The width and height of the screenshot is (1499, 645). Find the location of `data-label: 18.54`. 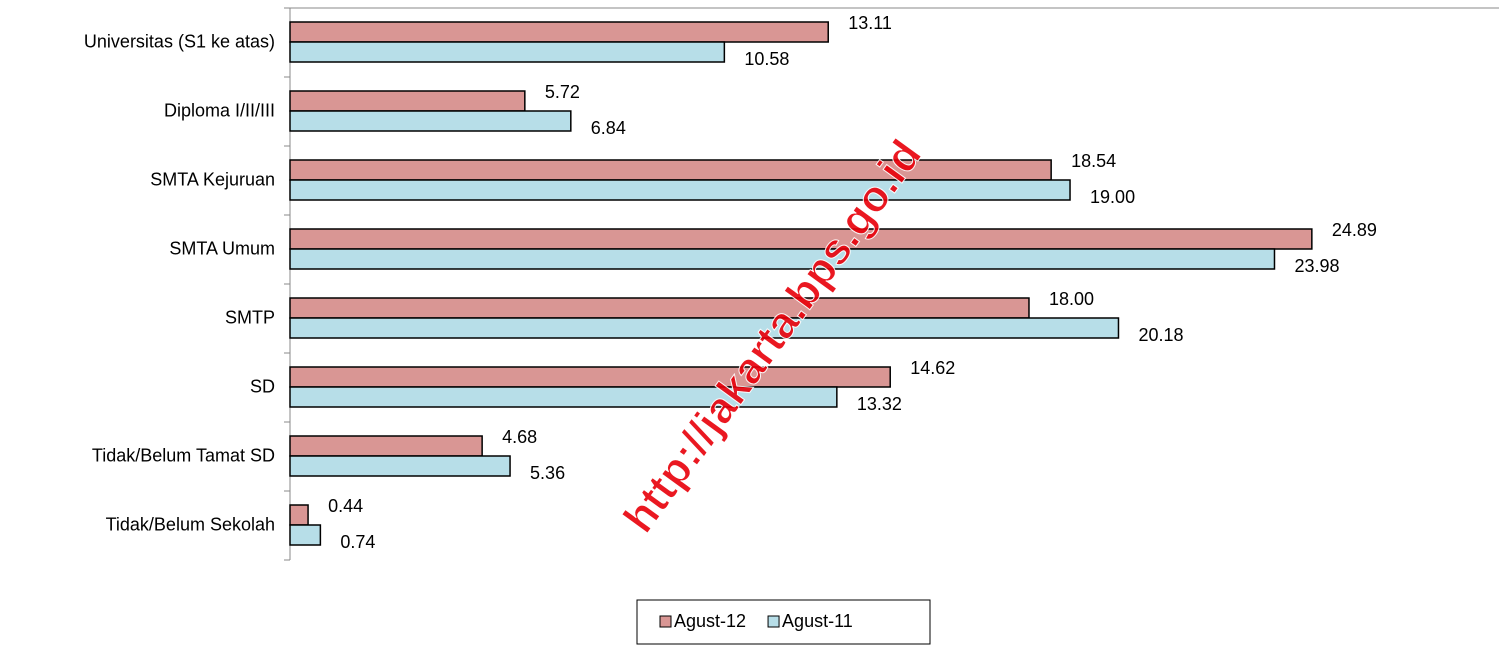

data-label: 18.54 is located at coordinates (1093, 161).